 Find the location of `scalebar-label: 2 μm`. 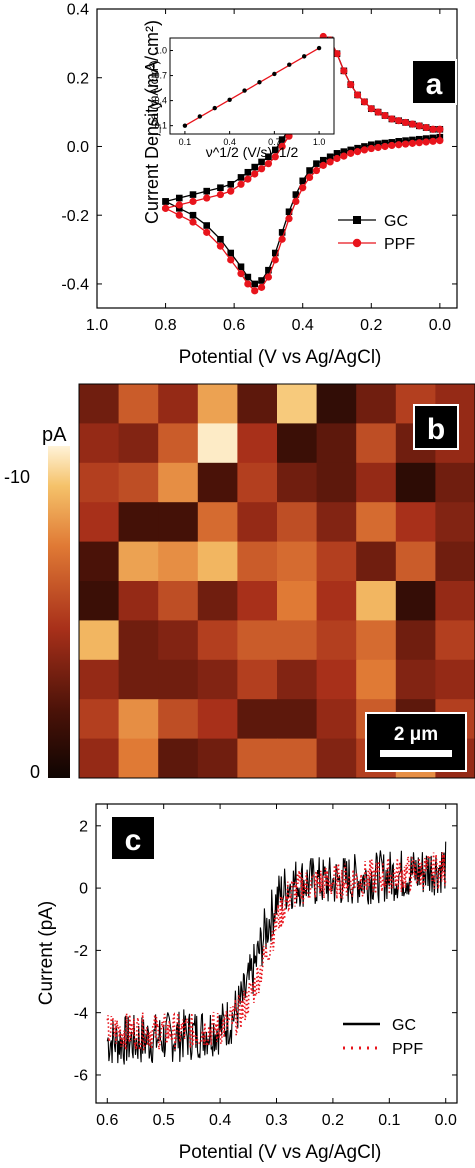

scalebar-label: 2 μm is located at coordinates (416, 734).